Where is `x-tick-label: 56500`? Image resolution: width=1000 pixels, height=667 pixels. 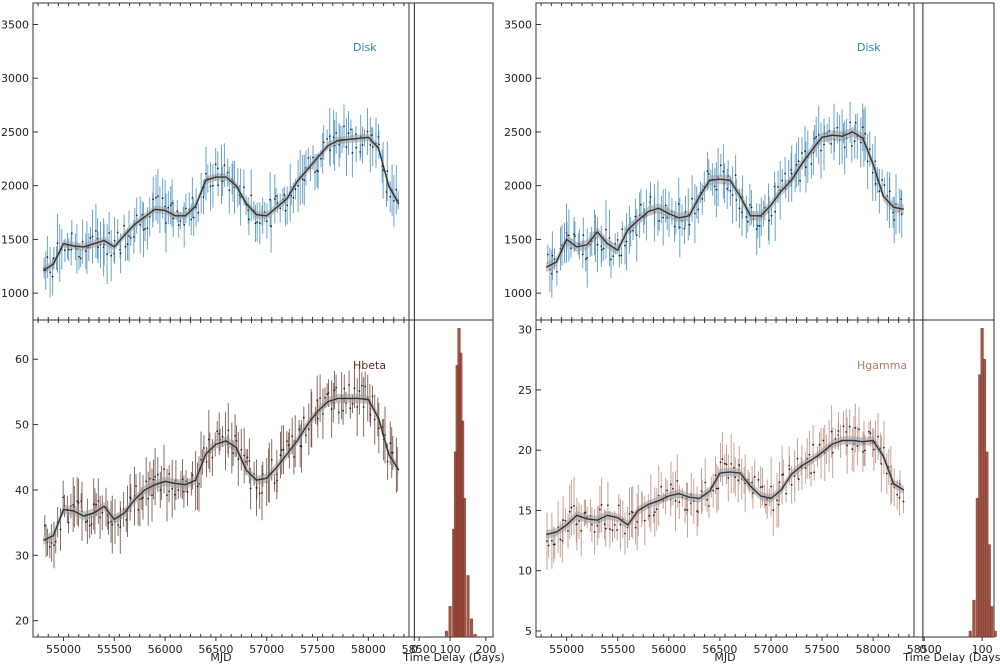 x-tick-label: 56500 is located at coordinates (215, 649).